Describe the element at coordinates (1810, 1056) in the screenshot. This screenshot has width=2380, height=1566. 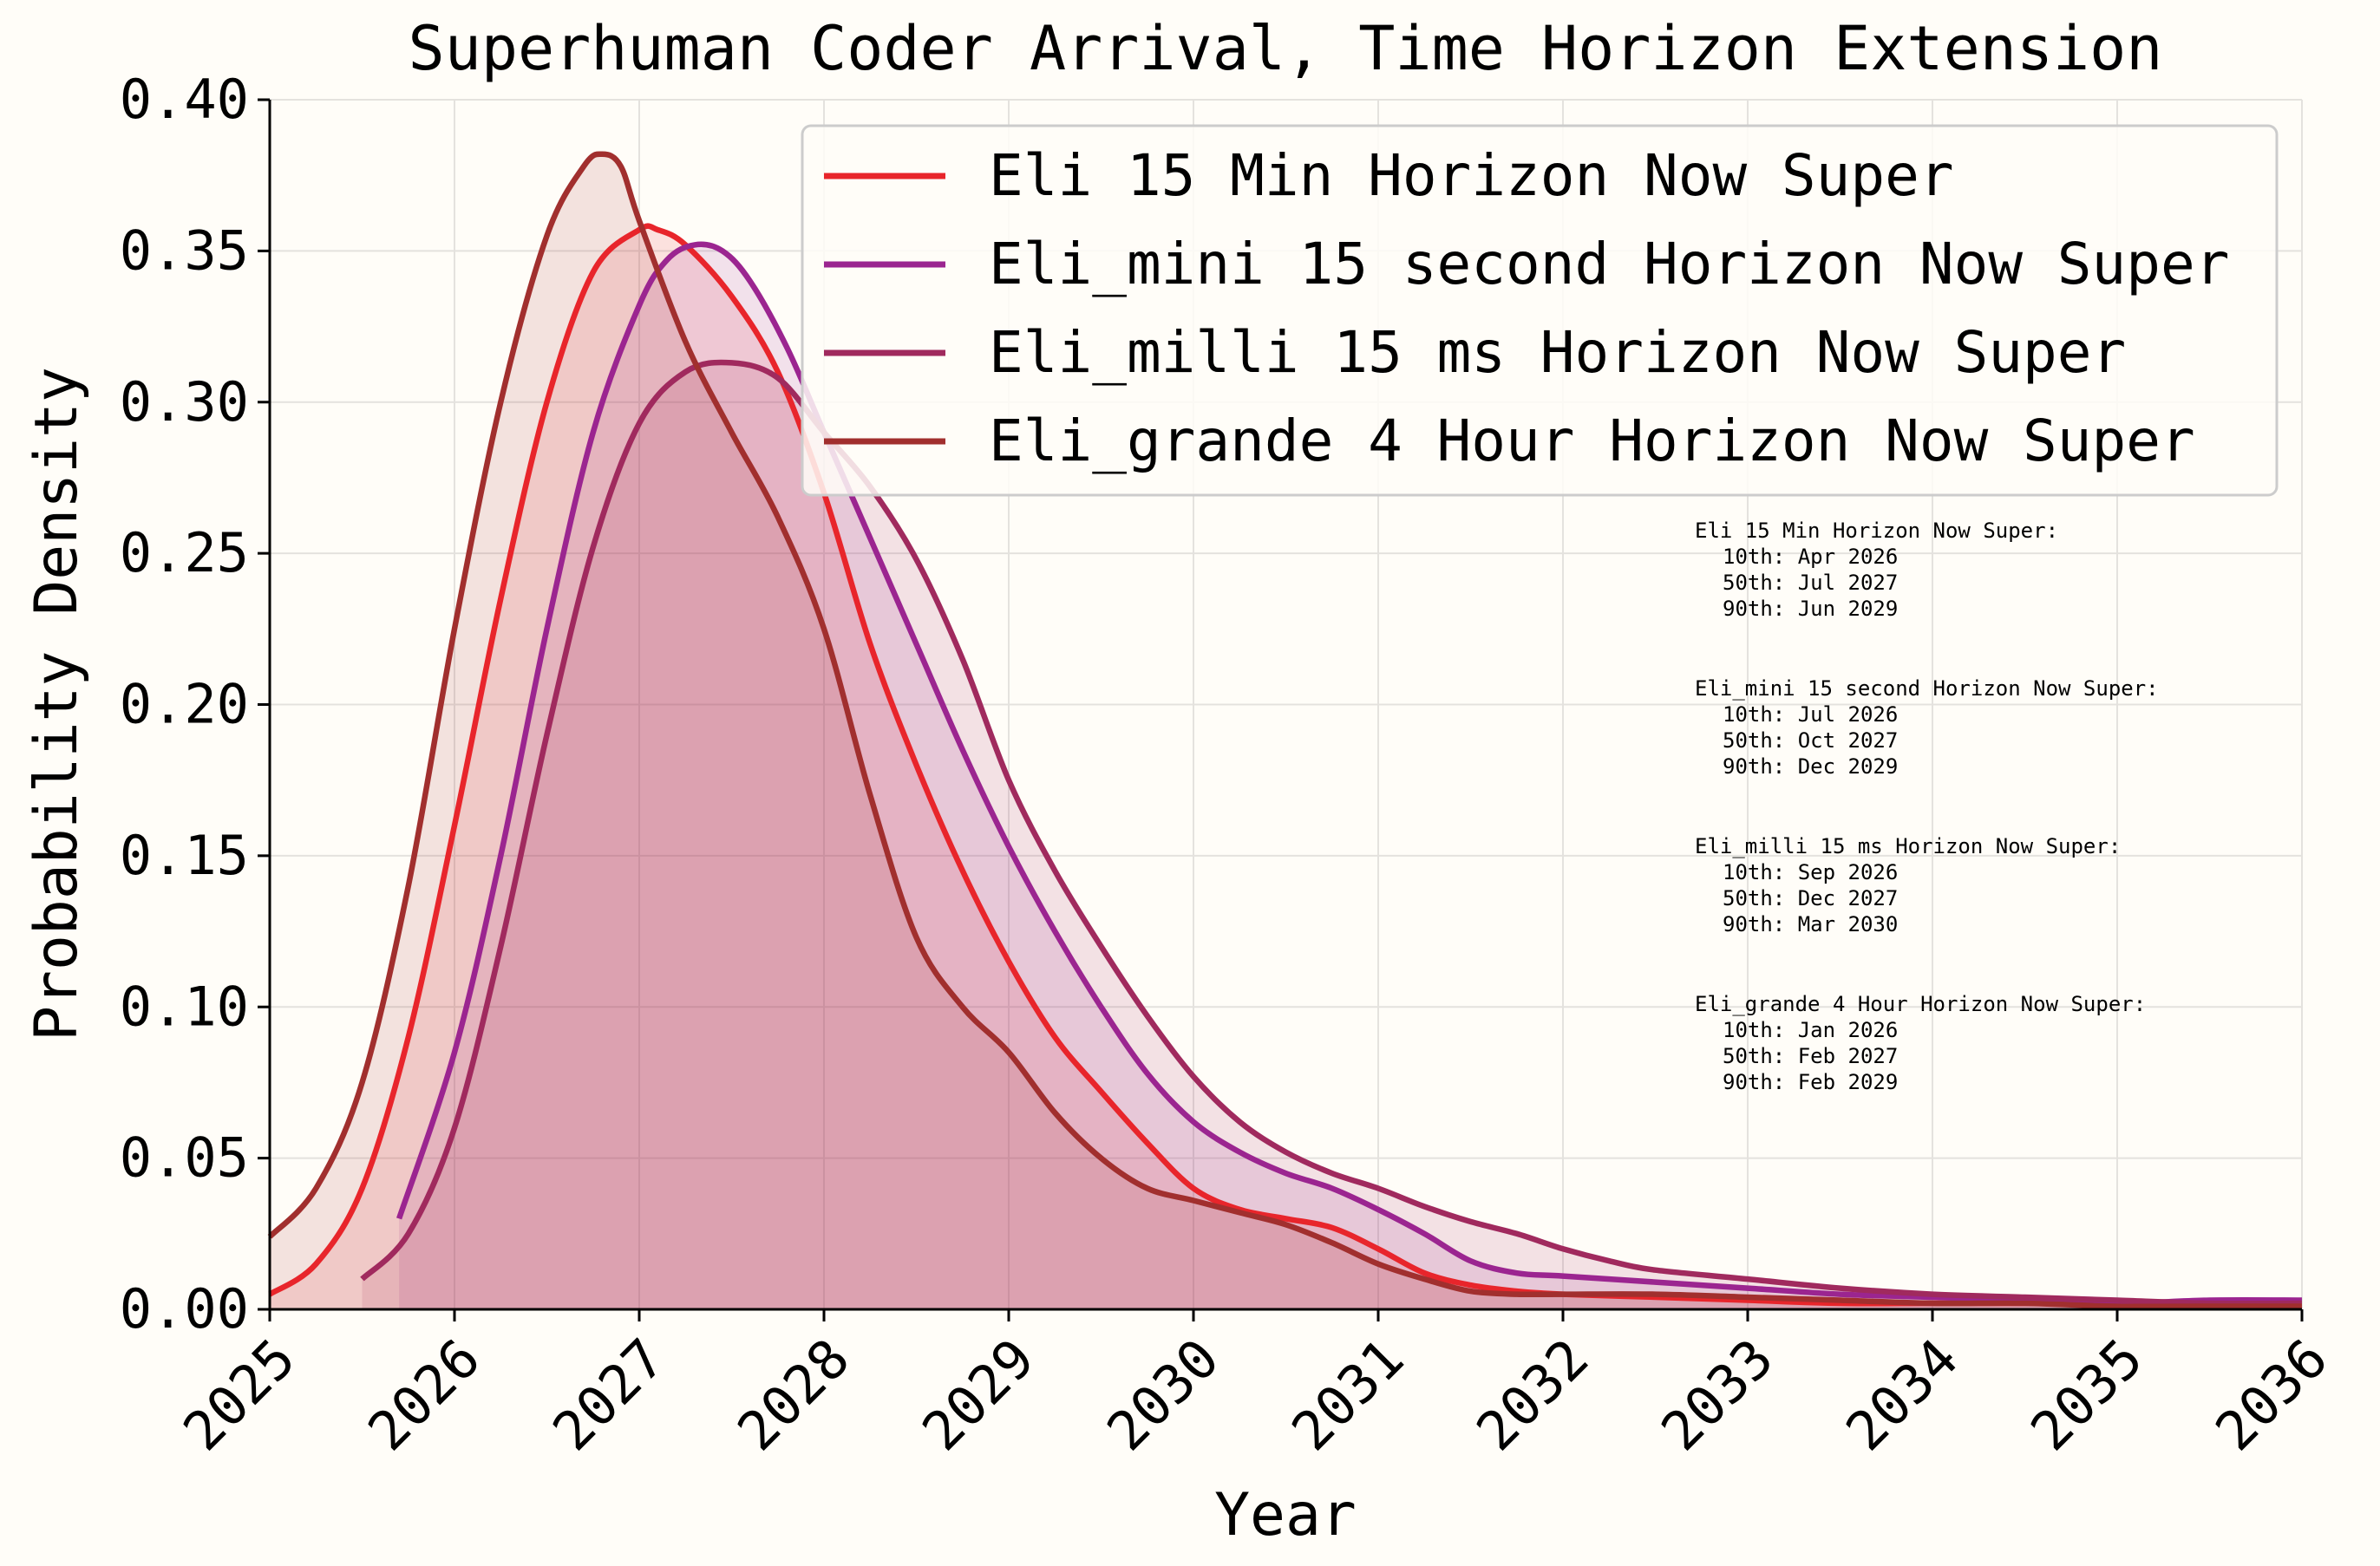
I see `annotation-line: 50th: Feb 2027` at that location.